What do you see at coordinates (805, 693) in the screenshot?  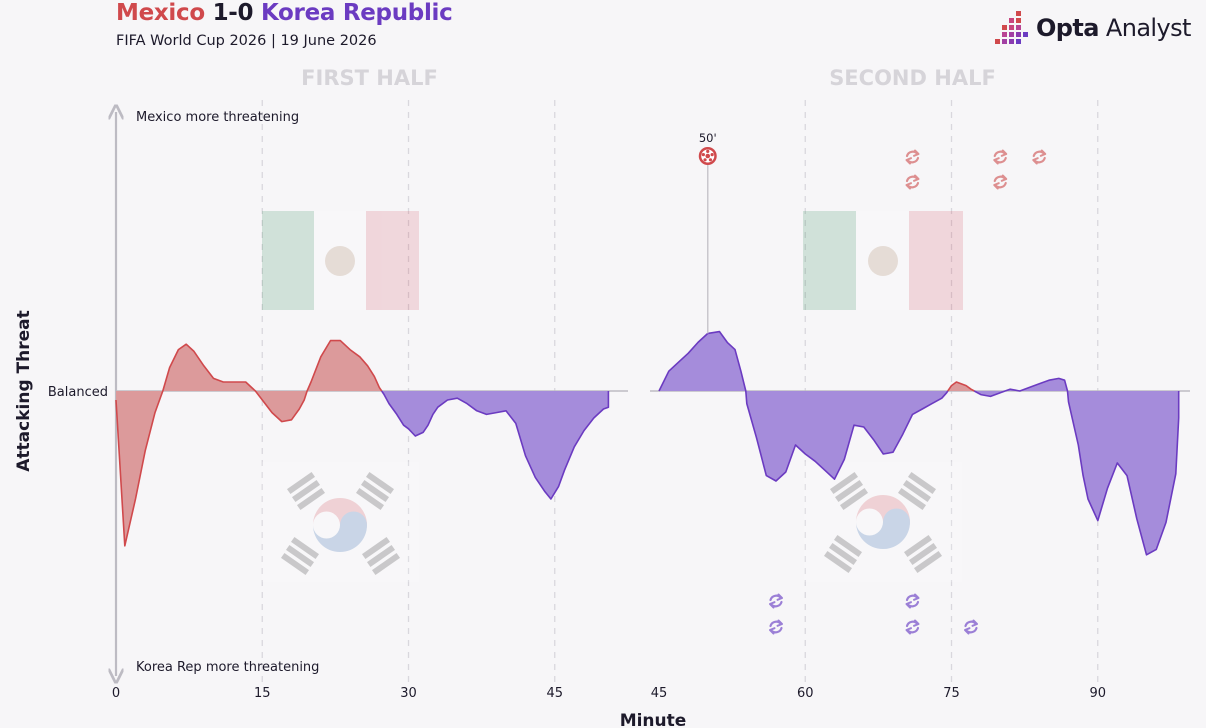 I see `x-tick-label: 60` at bounding box center [805, 693].